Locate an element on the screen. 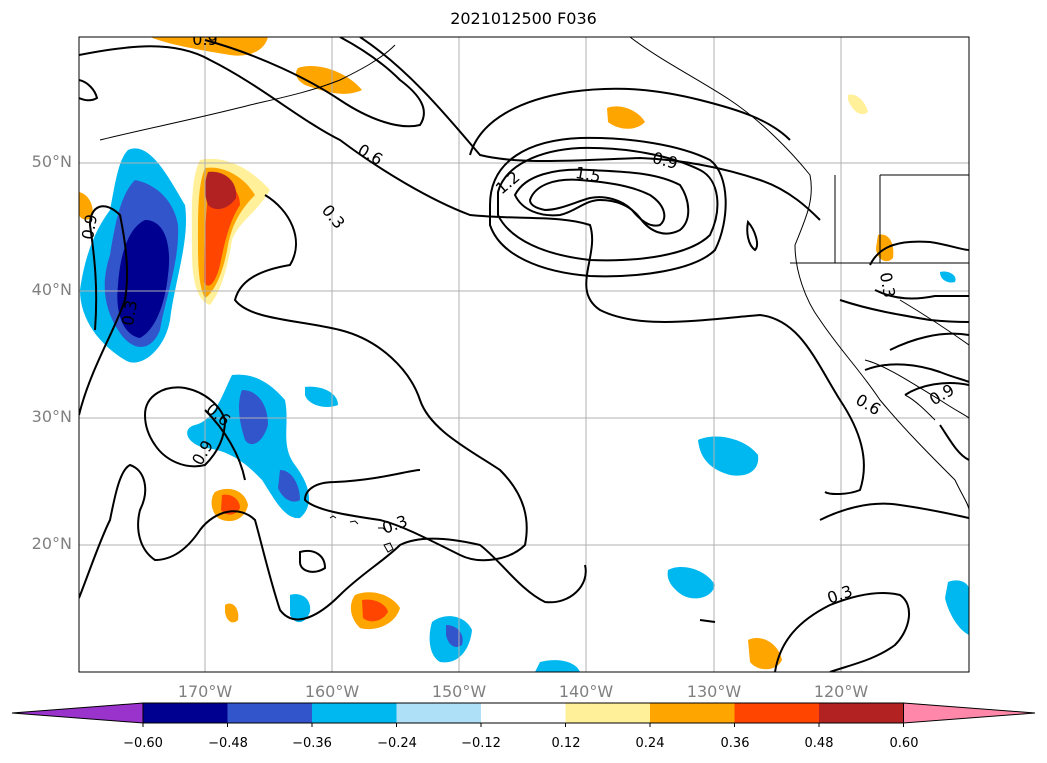 The image size is (1047, 763). map-title: 2021012500 F036 is located at coordinates (523, 18).